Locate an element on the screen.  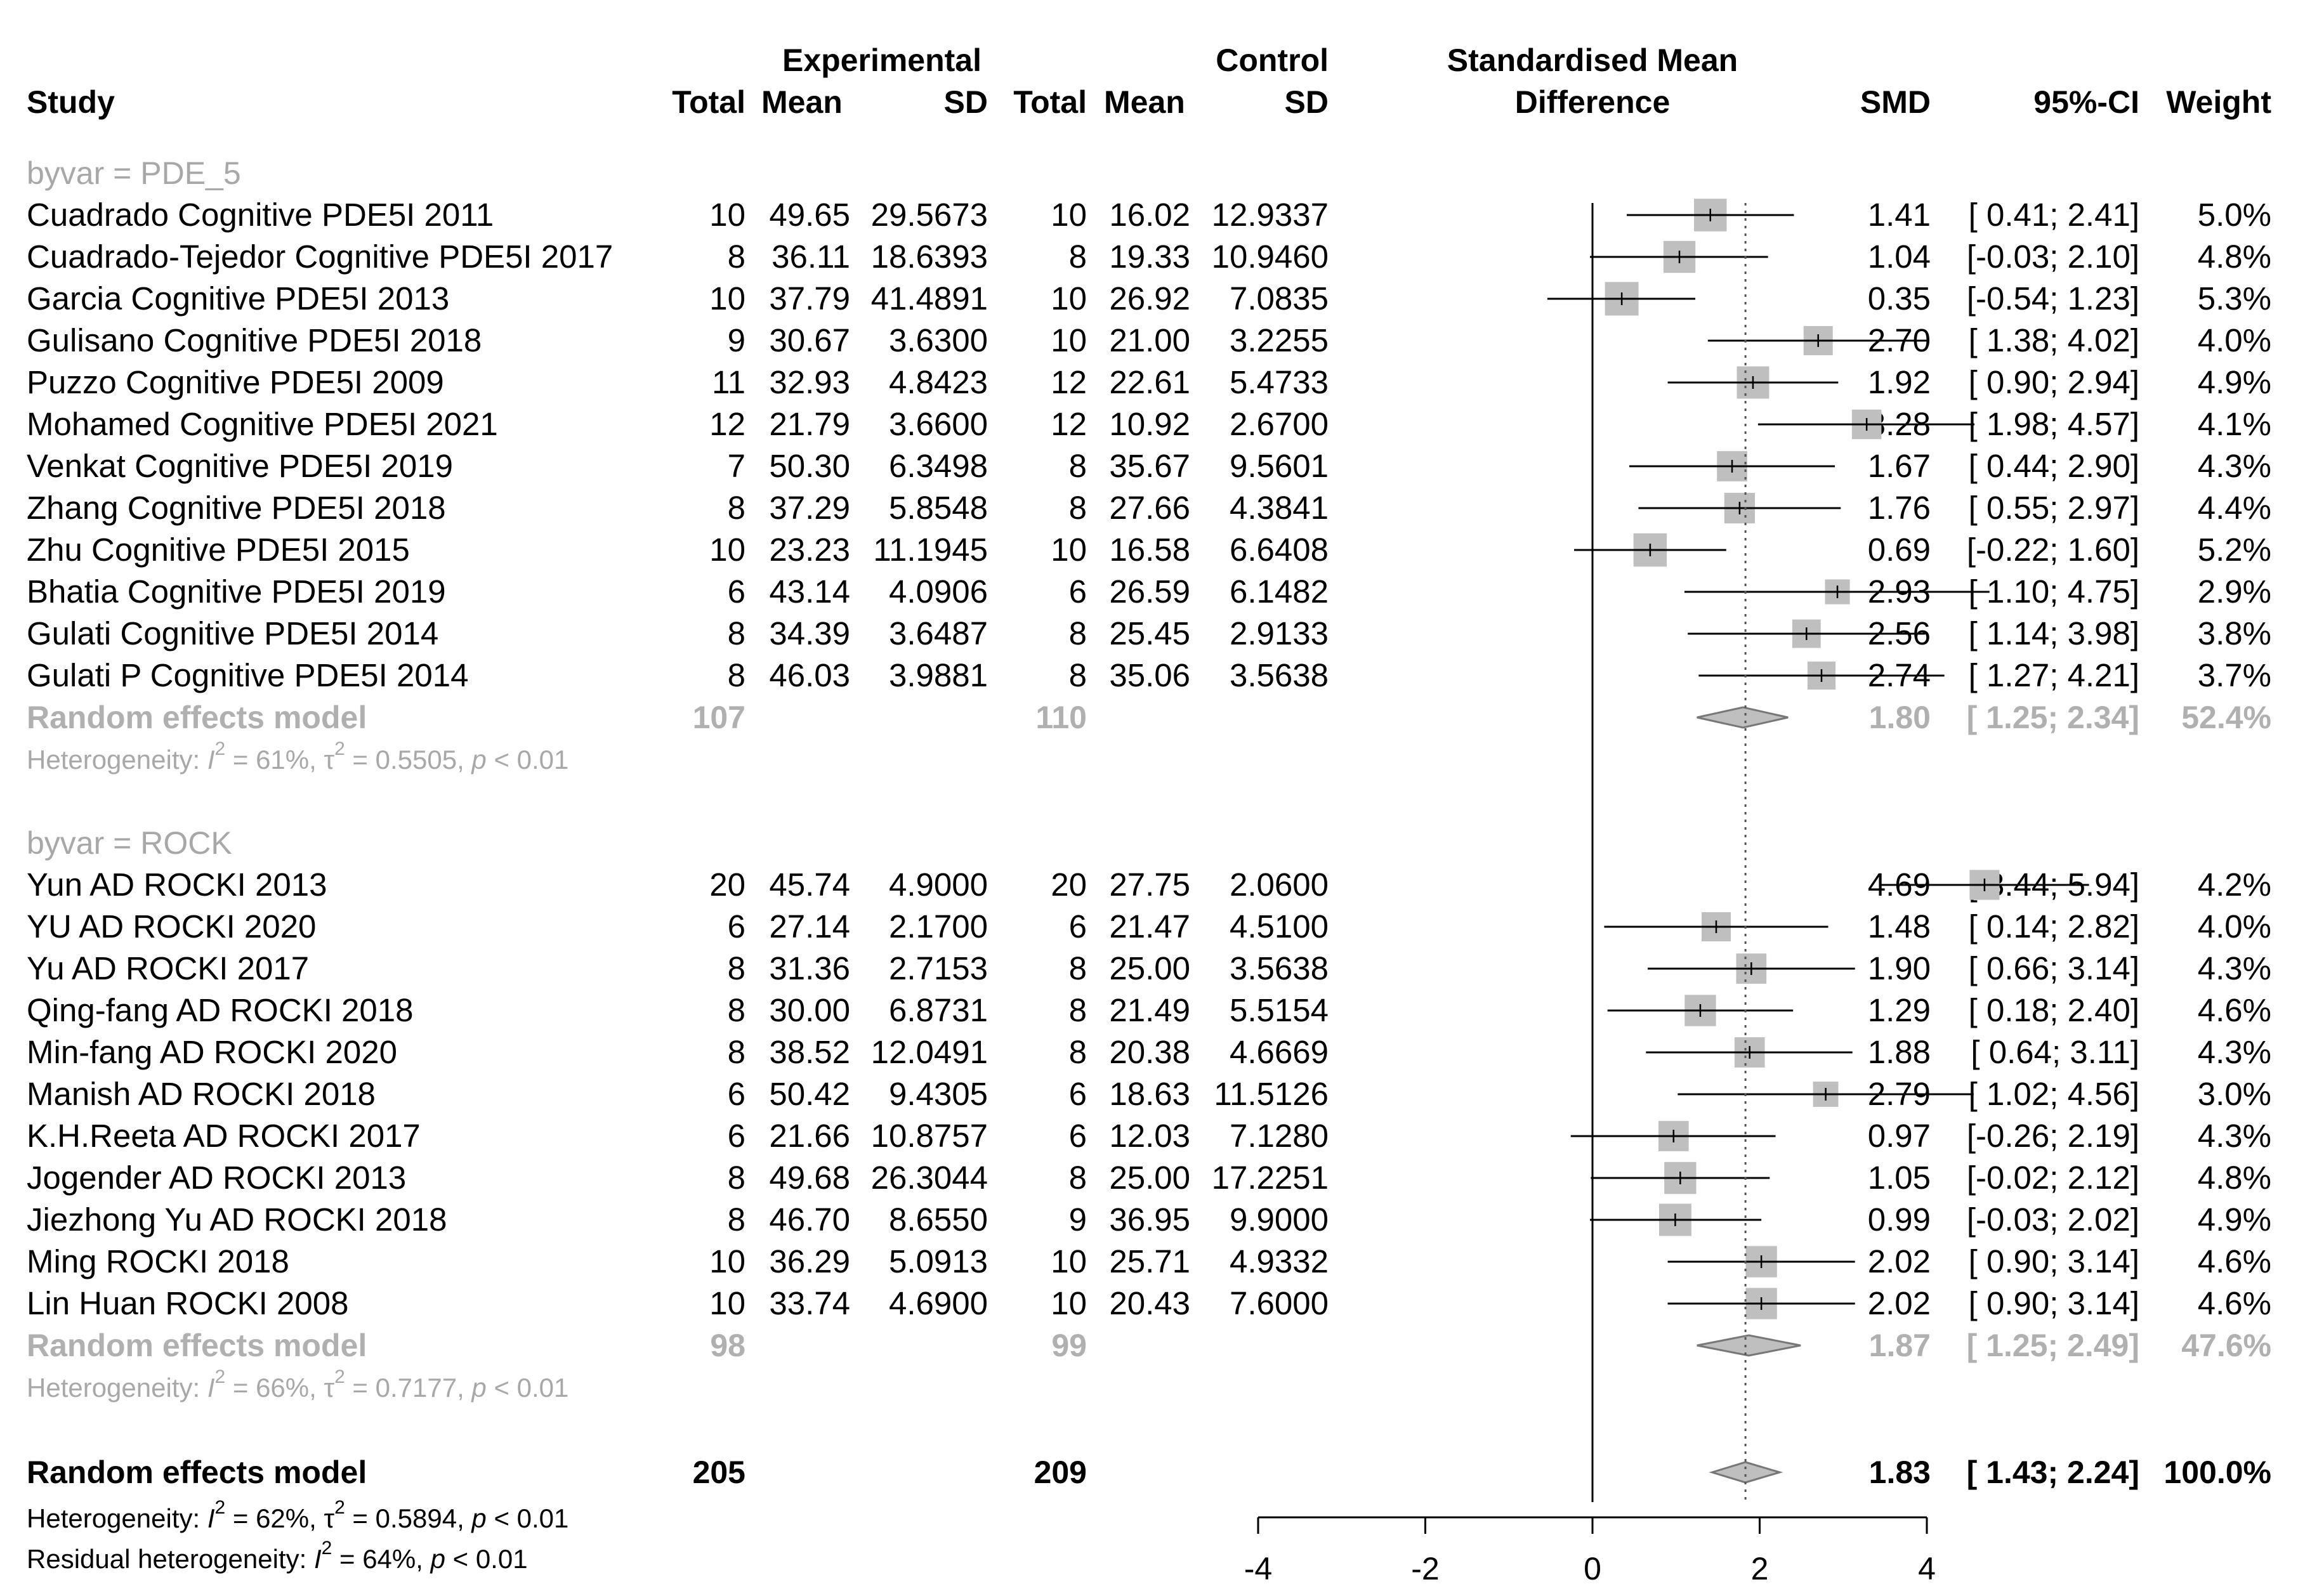
x-tick-label: 0 is located at coordinates (1592, 1568).